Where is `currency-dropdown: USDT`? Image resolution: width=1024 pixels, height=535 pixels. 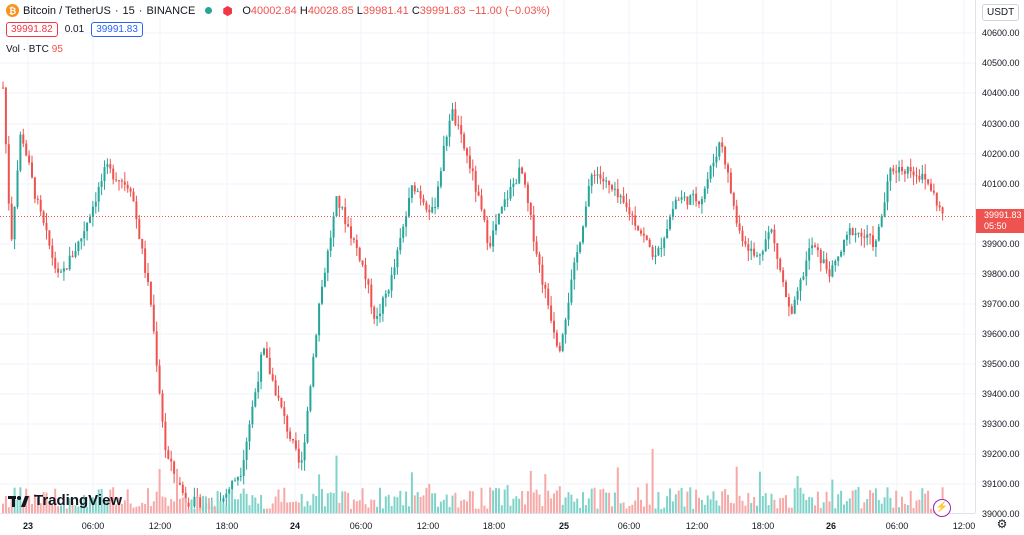
currency-dropdown: USDT is located at coordinates (1001, 12).